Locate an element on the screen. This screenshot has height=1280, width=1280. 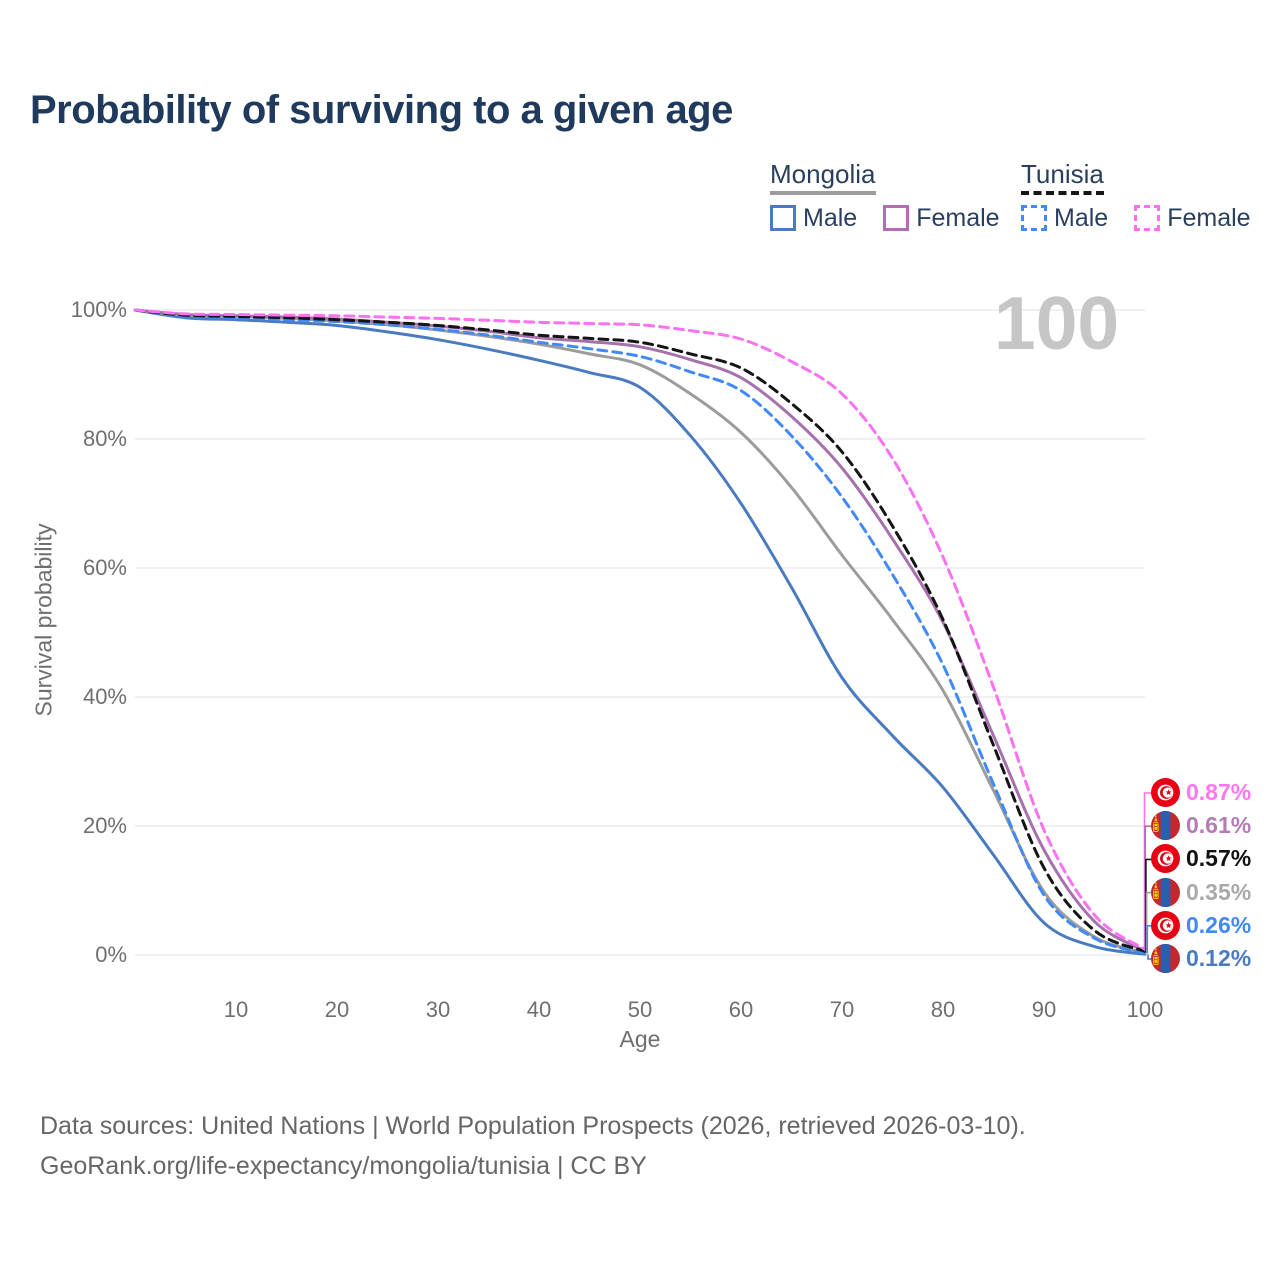
end-label-tunisia-male: 0.26% is located at coordinates (1201, 925).